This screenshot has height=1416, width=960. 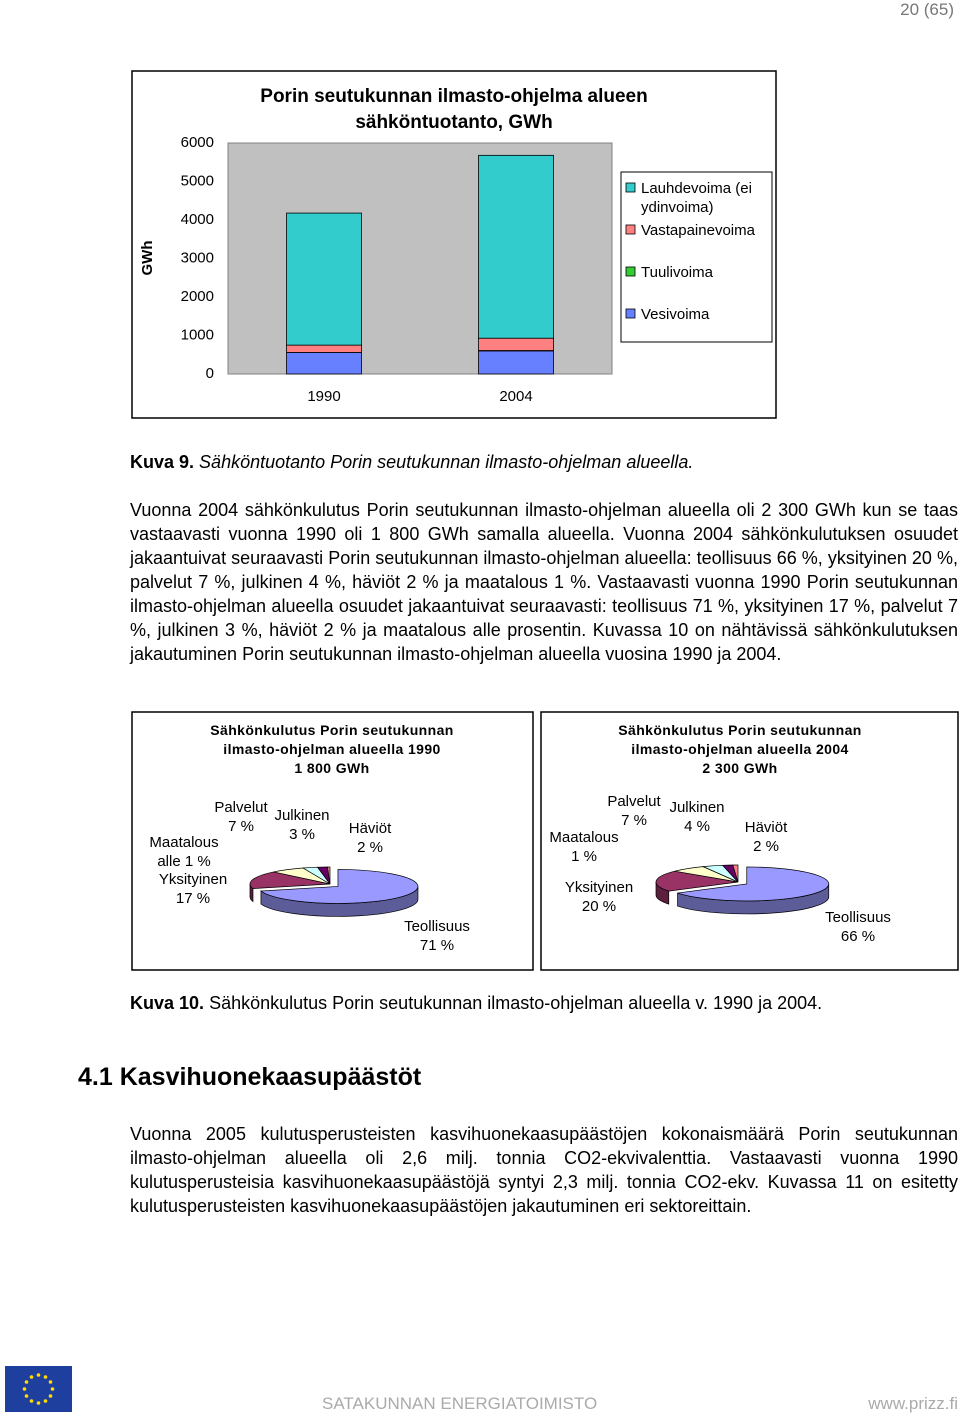 What do you see at coordinates (437, 945) in the screenshot?
I see `slice-value-label: 71 %` at bounding box center [437, 945].